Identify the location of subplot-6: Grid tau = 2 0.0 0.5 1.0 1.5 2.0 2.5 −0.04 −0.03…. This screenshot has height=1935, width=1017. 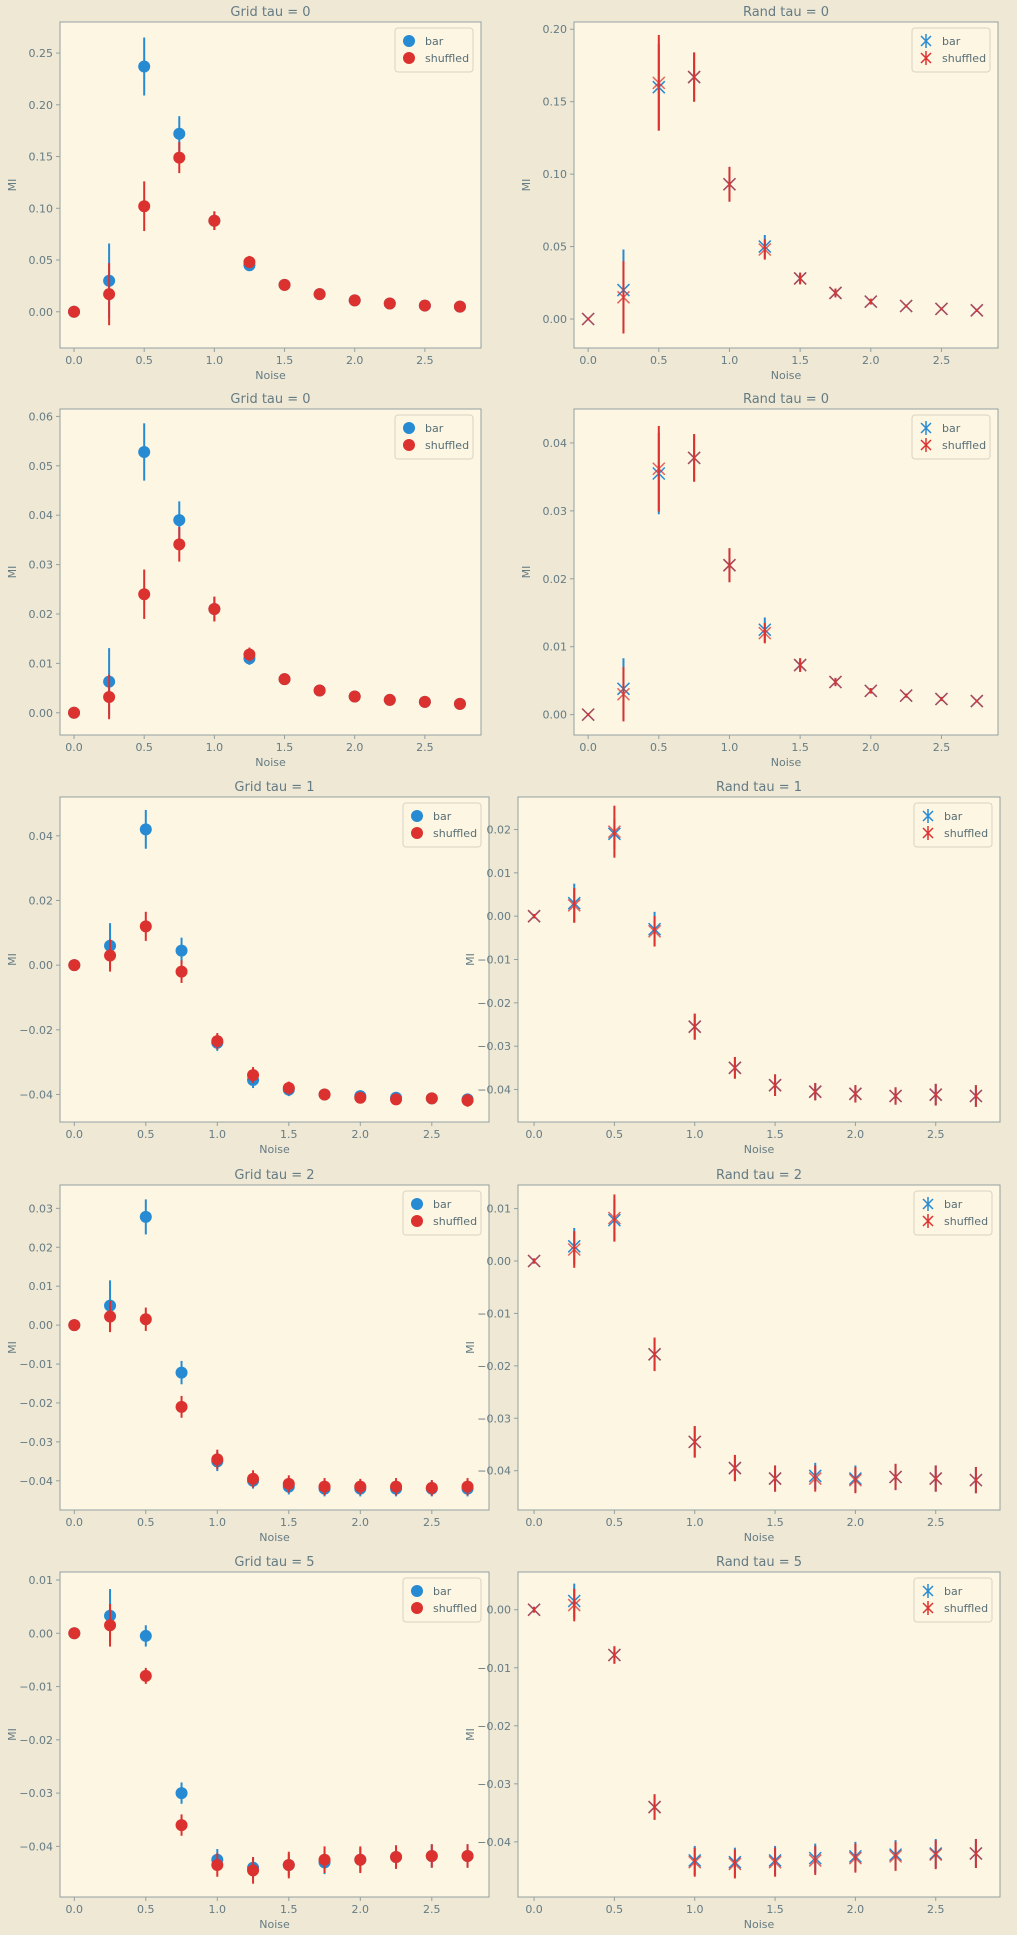
(248, 1354).